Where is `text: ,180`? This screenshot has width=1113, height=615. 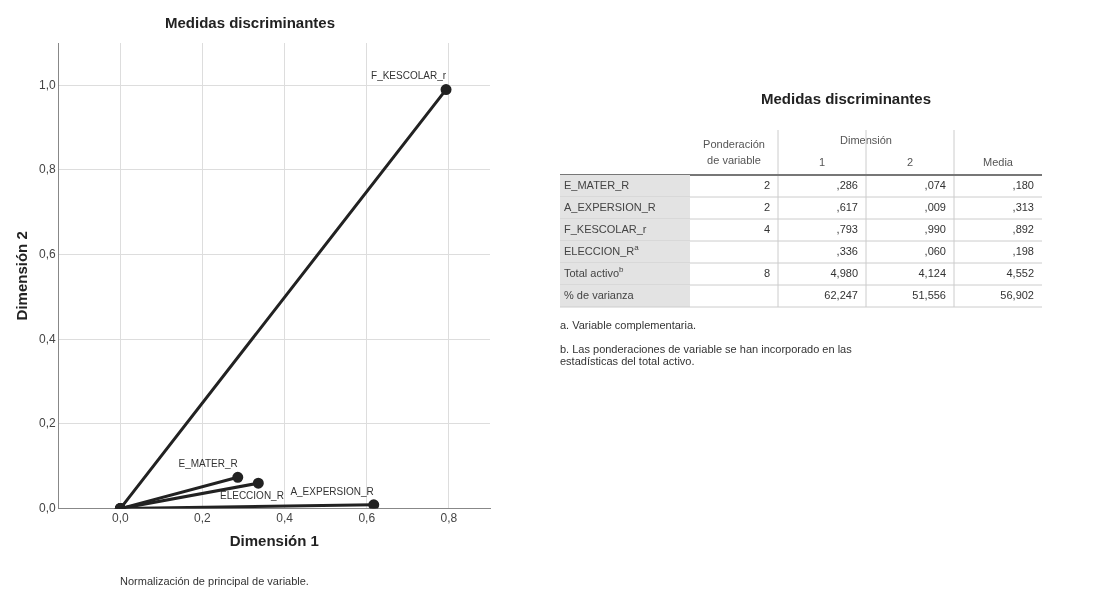
text: ,180 is located at coordinates (1023, 185).